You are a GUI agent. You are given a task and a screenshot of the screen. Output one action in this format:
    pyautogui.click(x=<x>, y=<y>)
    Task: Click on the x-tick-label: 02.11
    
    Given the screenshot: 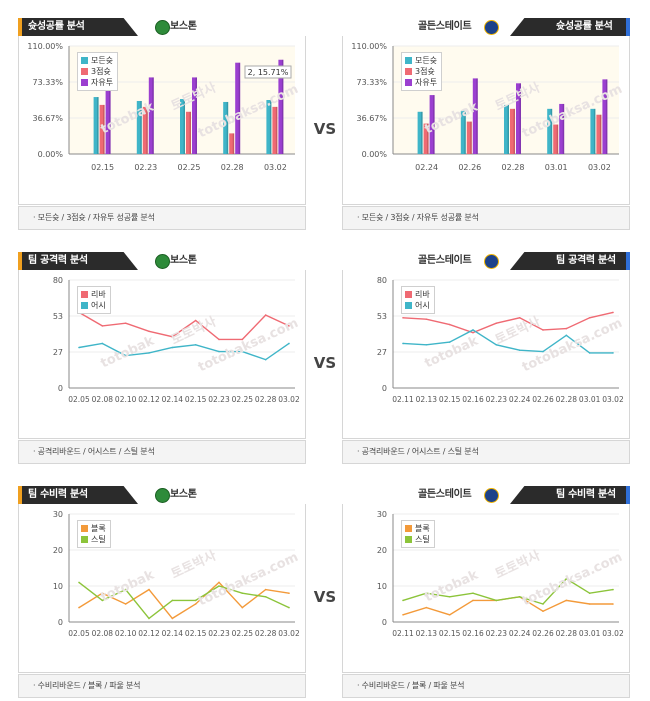 What is the action you would take?
    pyautogui.click(x=403, y=399)
    